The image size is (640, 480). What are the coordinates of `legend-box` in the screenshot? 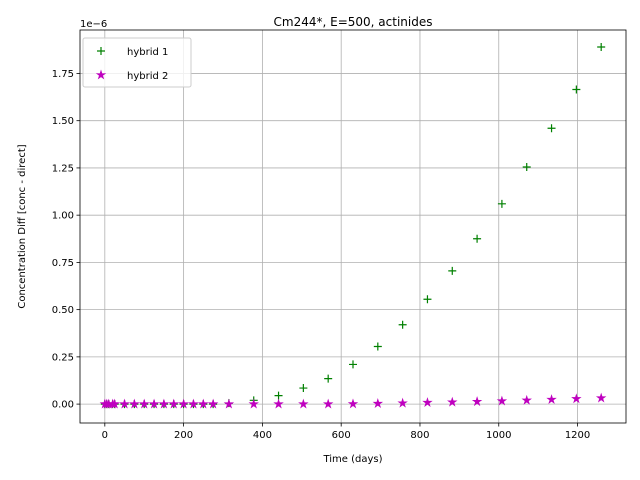 It's located at (137, 62).